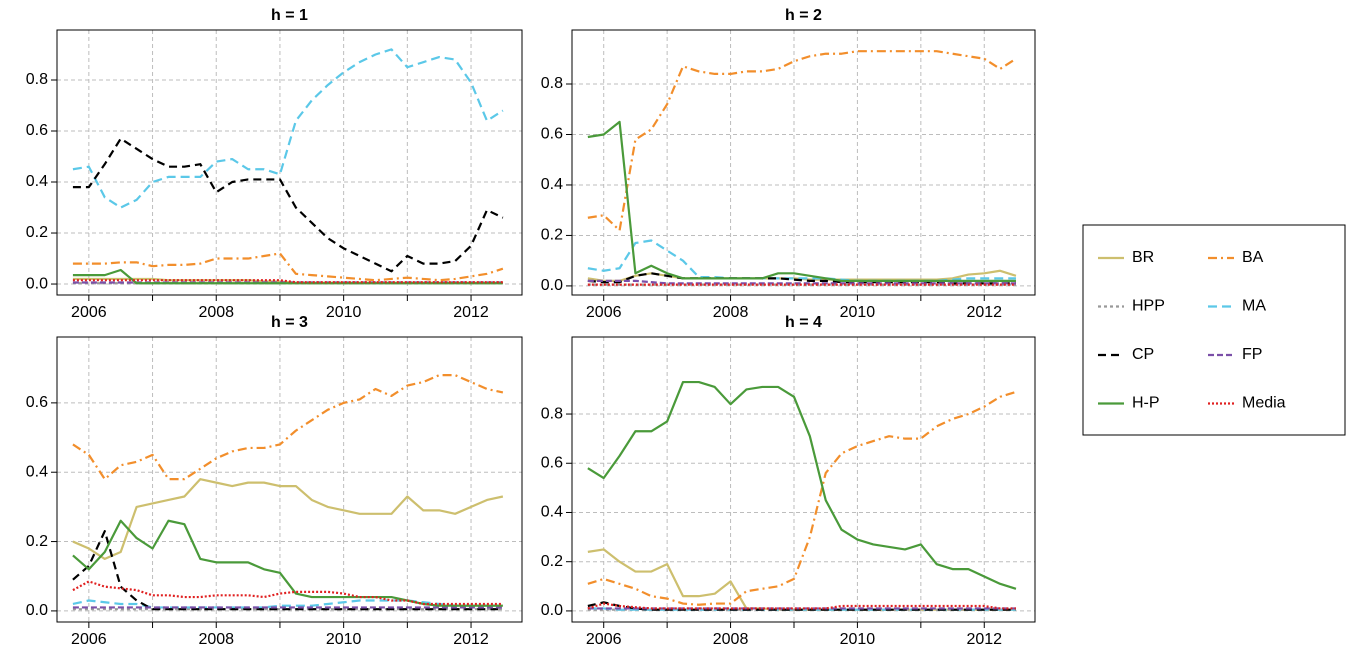 The image size is (1348, 667). What do you see at coordinates (1143, 257) in the screenshot?
I see `legend-label: BR` at bounding box center [1143, 257].